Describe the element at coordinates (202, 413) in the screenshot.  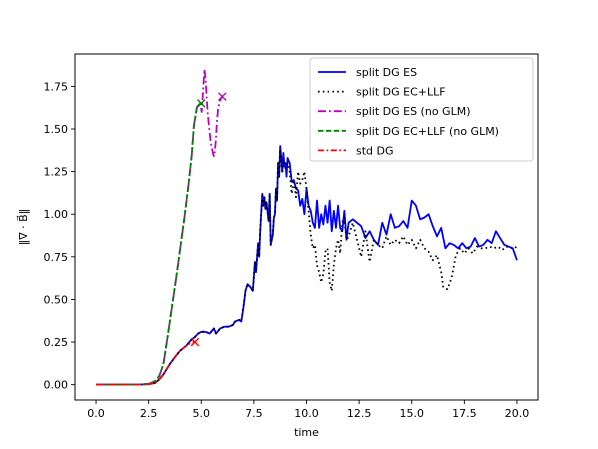
I see `x-tick-label: 5.0` at that location.